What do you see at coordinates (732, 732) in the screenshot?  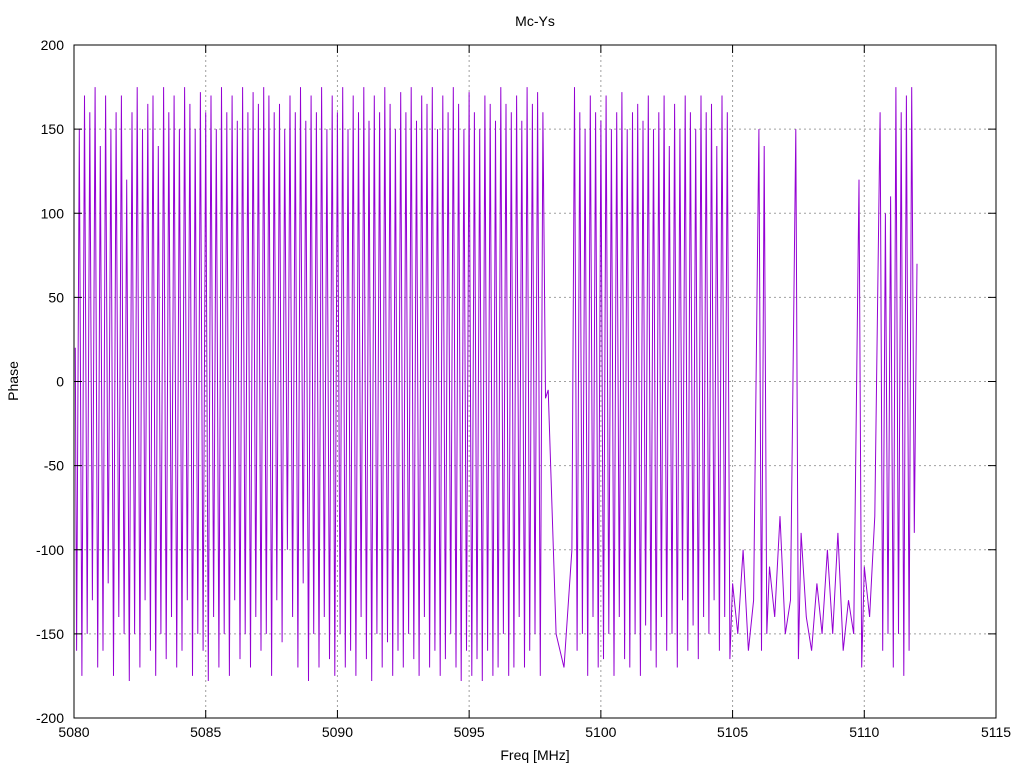 I see `x-tick-label: 5105` at bounding box center [732, 732].